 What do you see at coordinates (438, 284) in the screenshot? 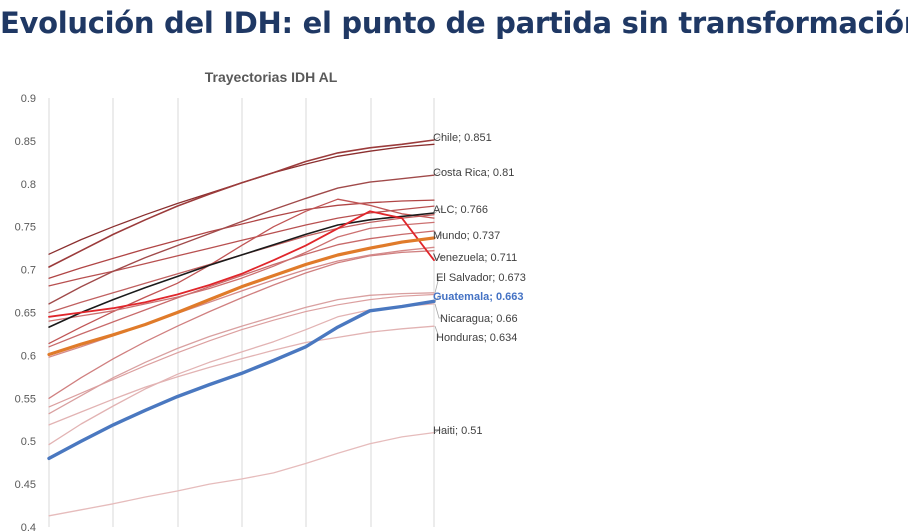
I see `leader-line-el-salvador` at bounding box center [438, 284].